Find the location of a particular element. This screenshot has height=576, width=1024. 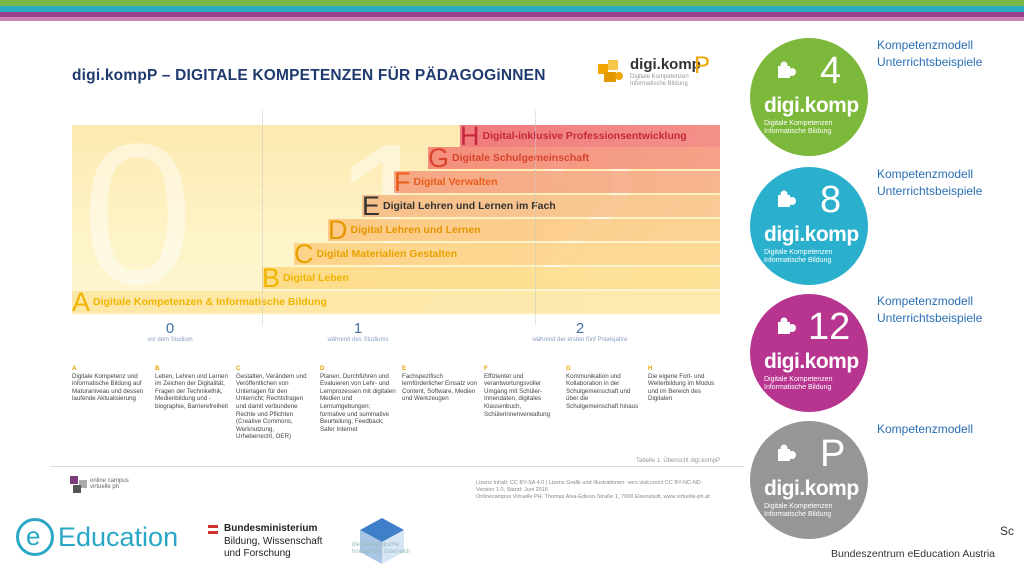

onlinecampus-icon is located at coordinates (78, 484).